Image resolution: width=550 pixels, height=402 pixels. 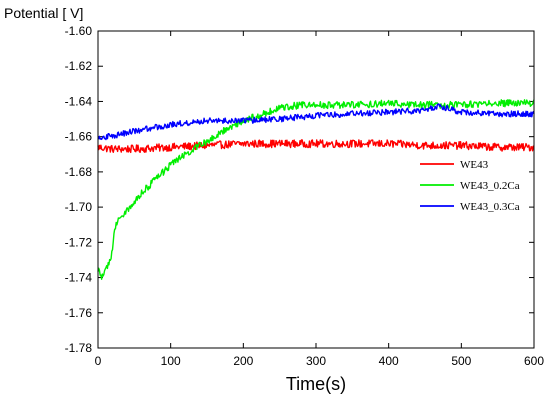 I want to click on y-tick-label: -1.62, so click(x=79, y=66).